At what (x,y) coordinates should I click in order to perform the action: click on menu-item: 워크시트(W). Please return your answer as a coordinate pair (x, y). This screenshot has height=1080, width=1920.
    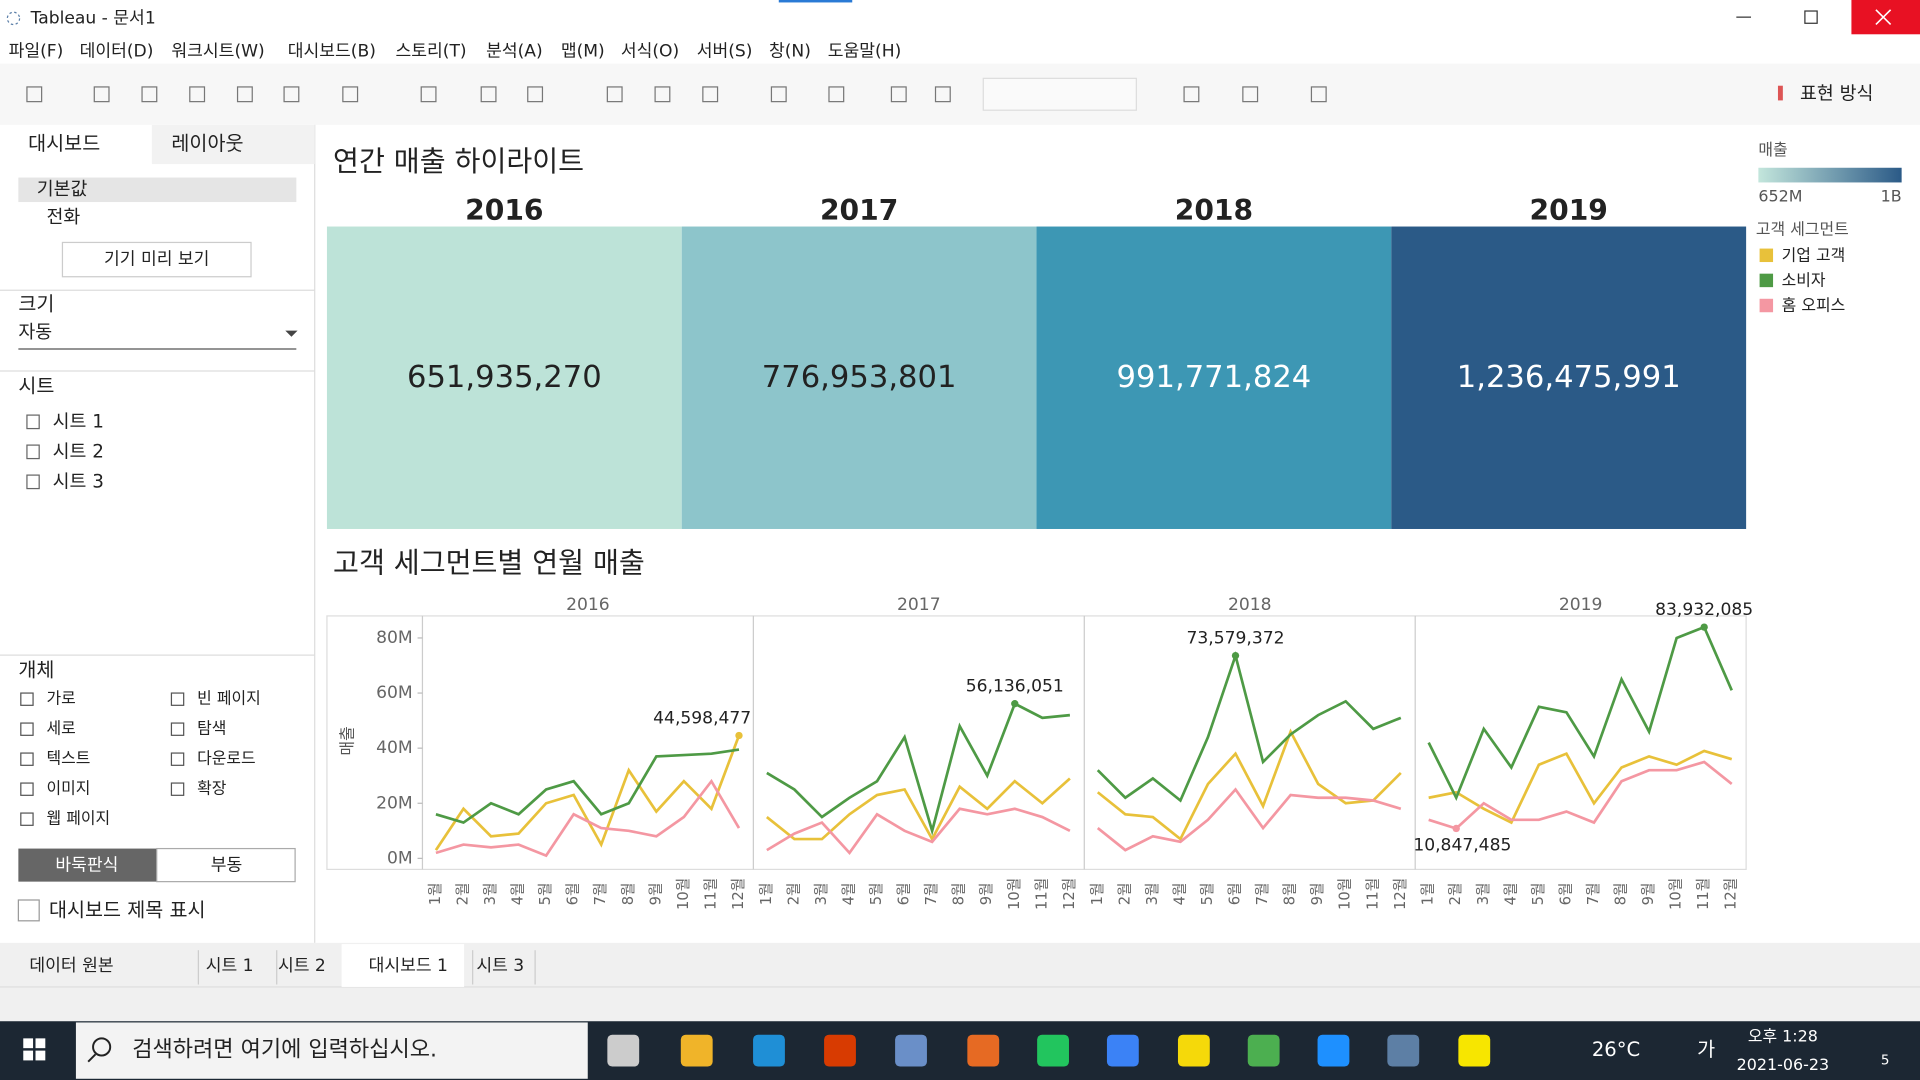
    Looking at the image, I should click on (217, 51).